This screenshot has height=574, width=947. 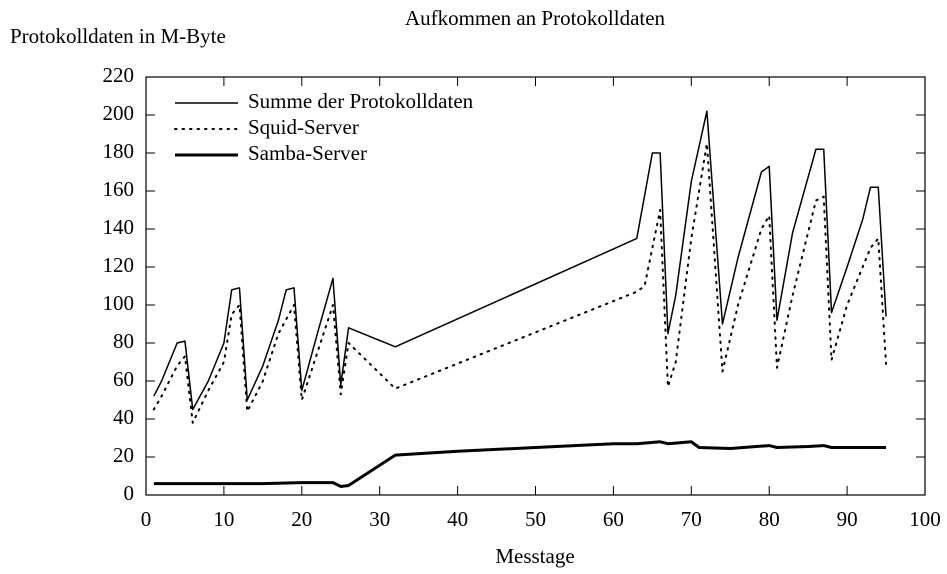 I want to click on x-tick-label: 20, so click(x=301, y=519).